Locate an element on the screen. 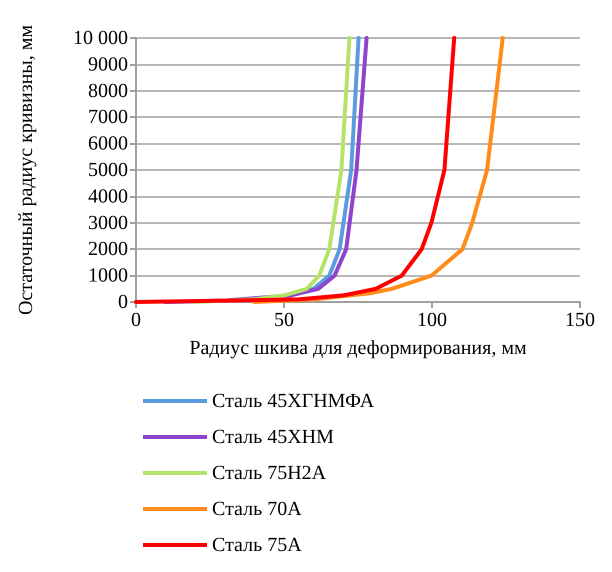 This screenshot has width=612, height=572. x-tick-label: 100 is located at coordinates (432, 320).